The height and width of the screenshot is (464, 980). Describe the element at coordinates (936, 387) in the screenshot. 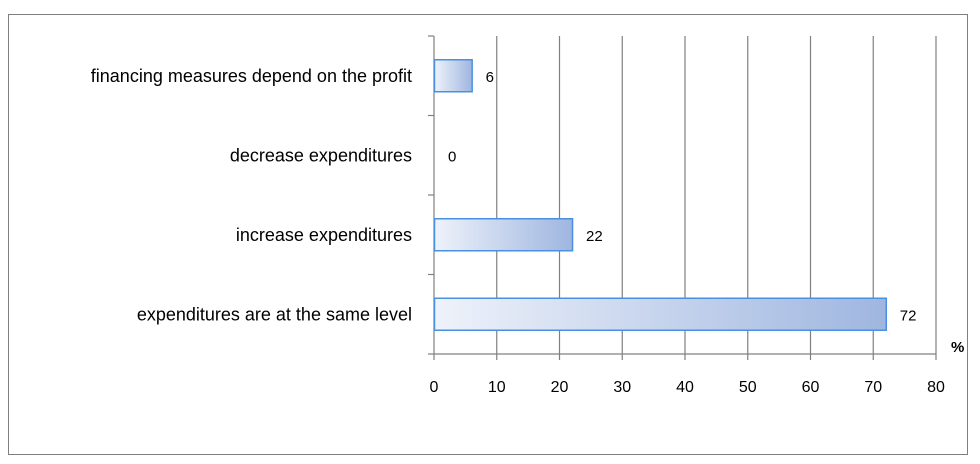

I see `x-tick-label-80: 80` at that location.